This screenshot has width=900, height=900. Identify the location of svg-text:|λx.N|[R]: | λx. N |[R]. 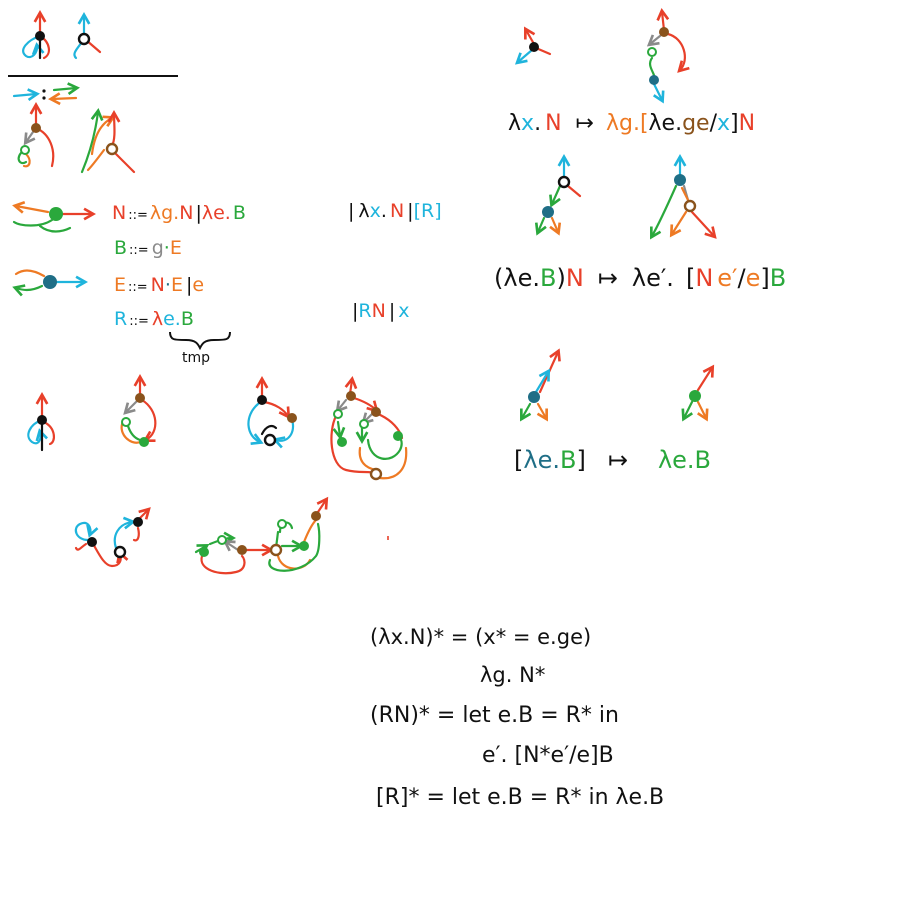
(395, 211).